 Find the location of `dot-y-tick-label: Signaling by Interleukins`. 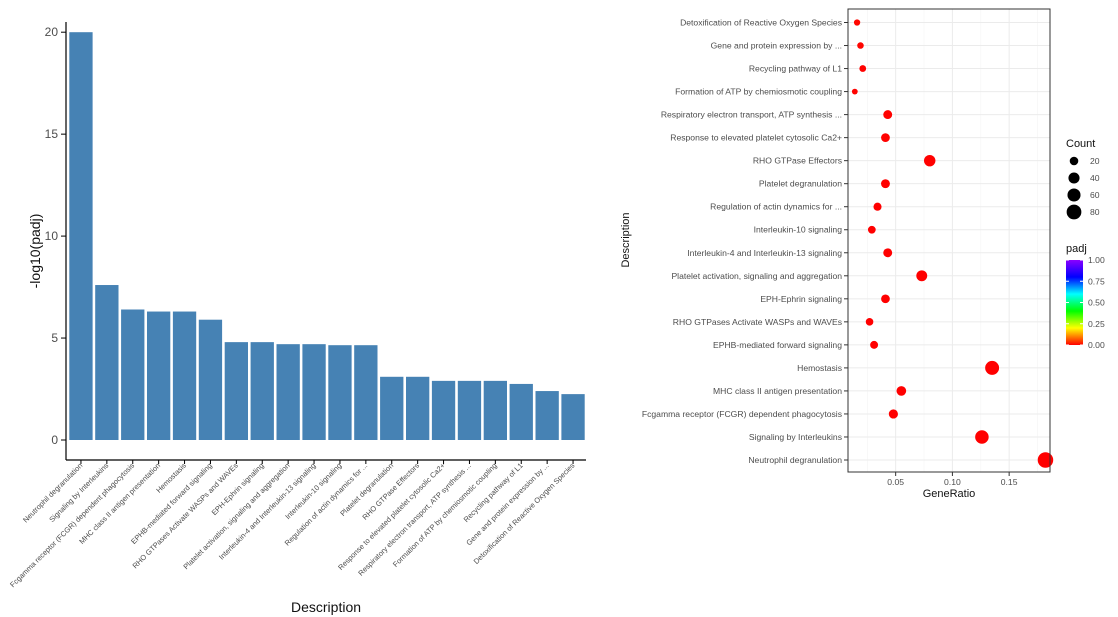

dot-y-tick-label: Signaling by Interleukins is located at coordinates (795, 437).